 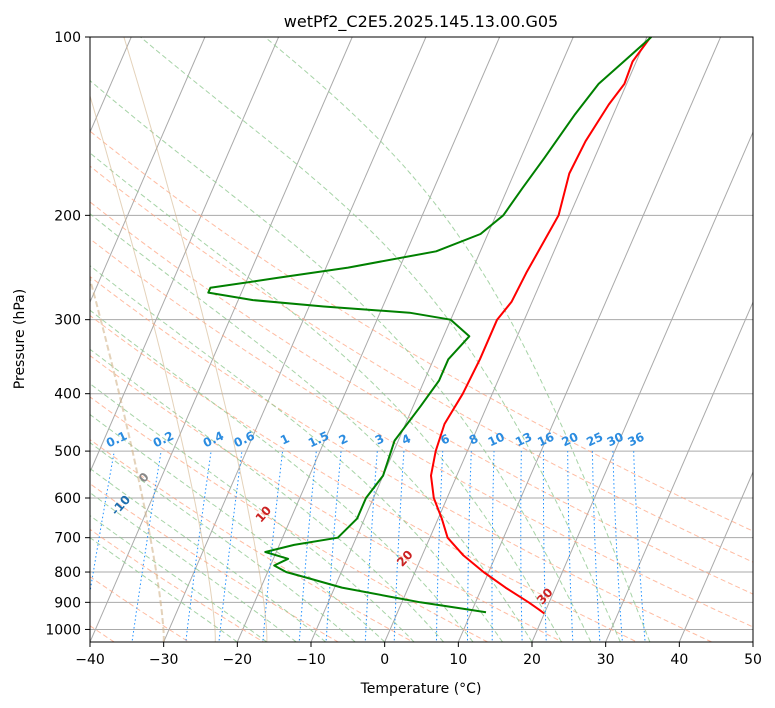 I want to click on y-tick-label: 200, so click(x=67, y=216).